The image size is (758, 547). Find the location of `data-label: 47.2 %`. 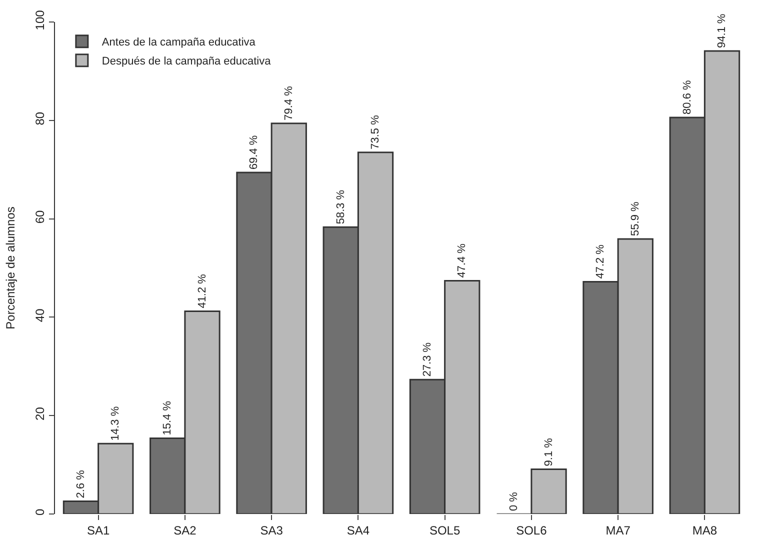

data-label: 47.2 % is located at coordinates (600, 261).